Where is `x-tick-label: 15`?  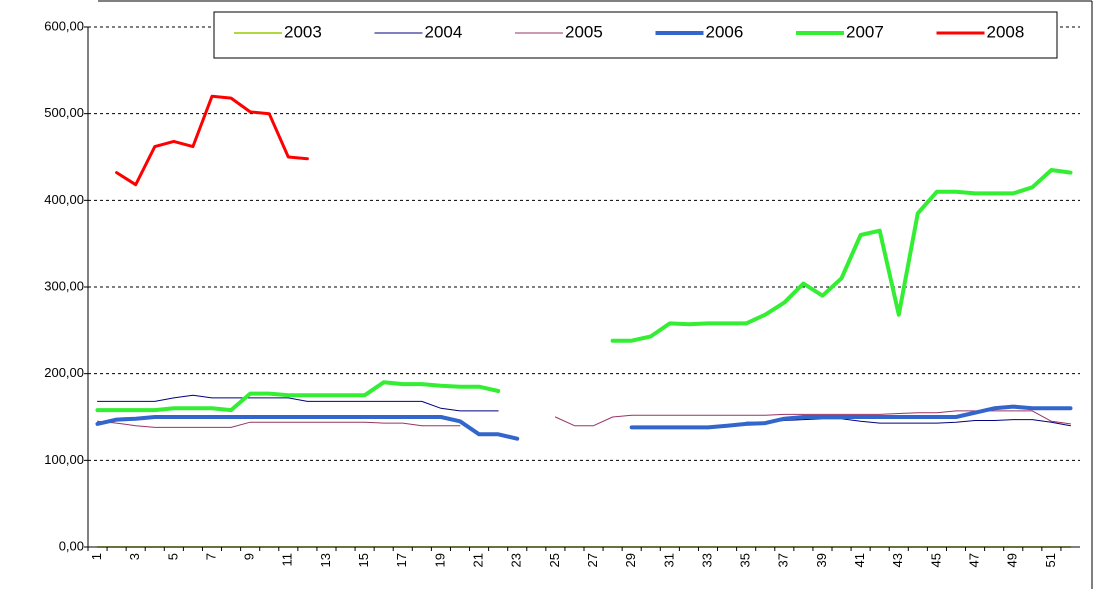 x-tick-label: 15 is located at coordinates (363, 560).